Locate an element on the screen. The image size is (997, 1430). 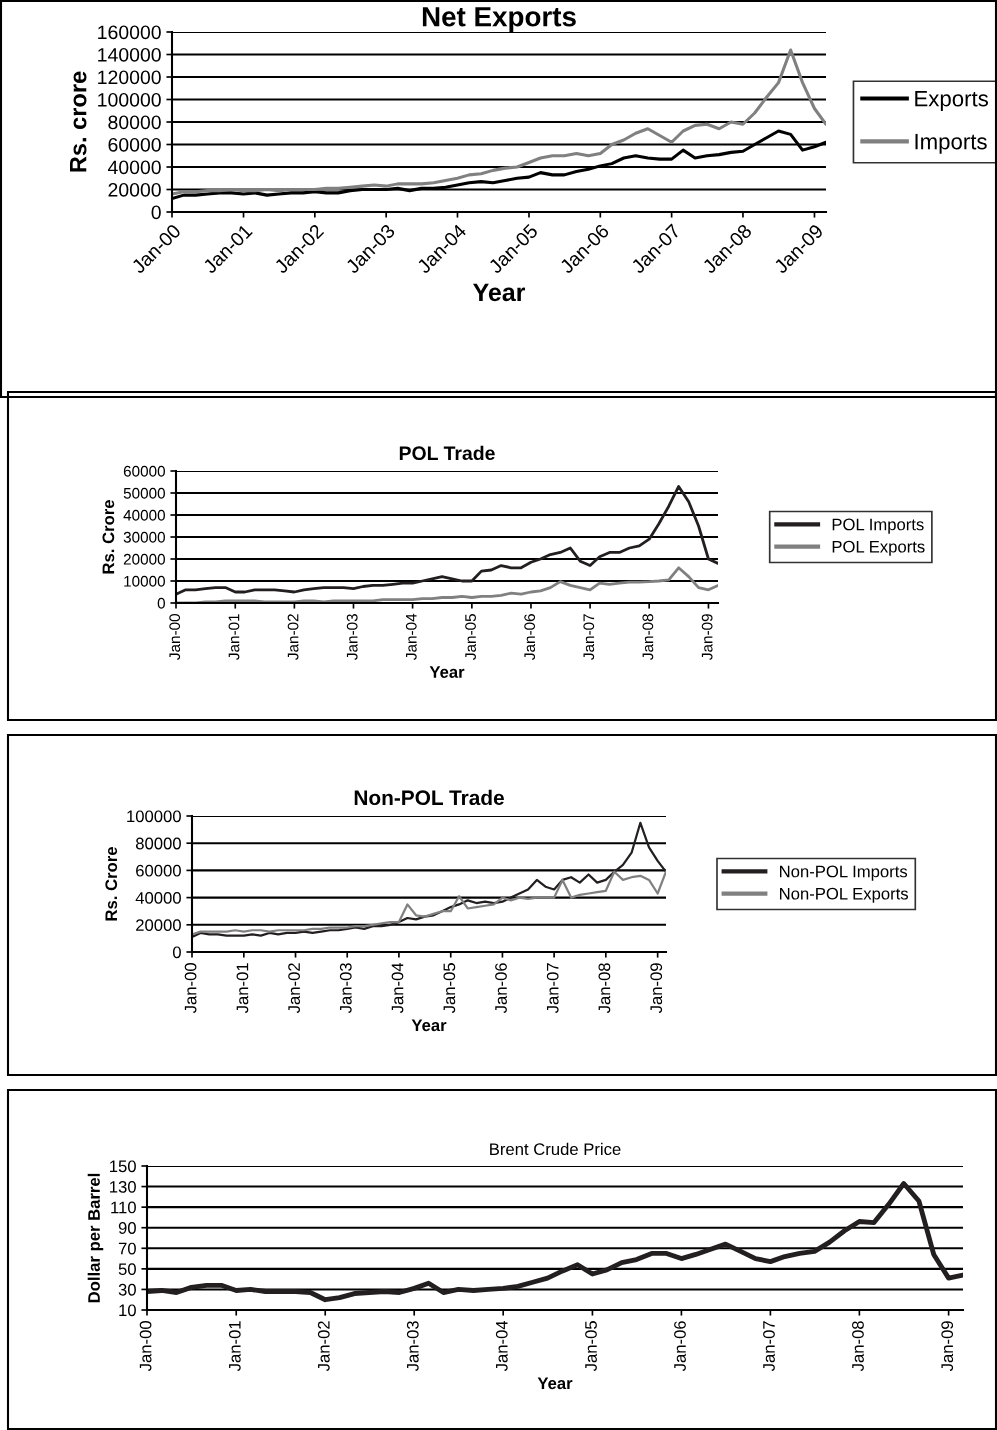
y-tick-label: 30 is located at coordinates (127, 1289).